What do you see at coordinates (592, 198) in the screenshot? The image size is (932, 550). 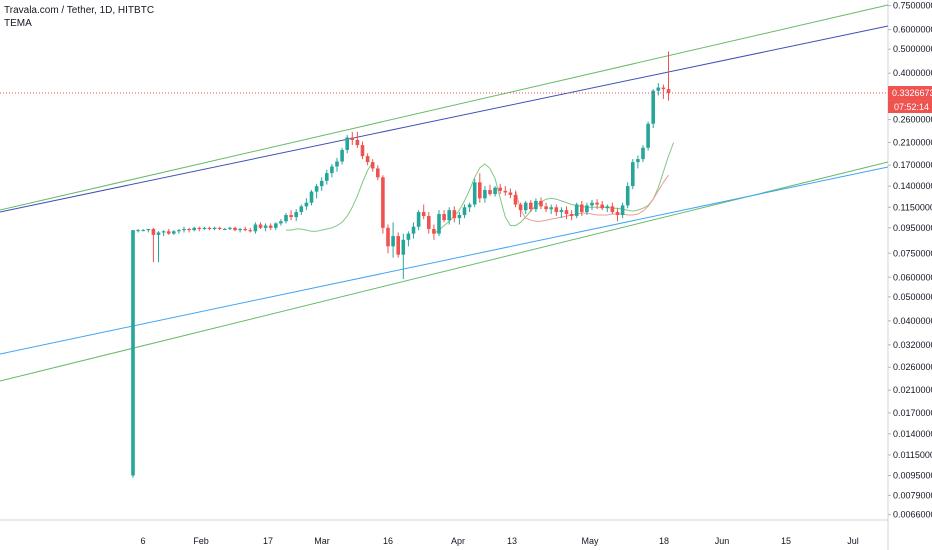 I see `tema-short-line` at bounding box center [592, 198].